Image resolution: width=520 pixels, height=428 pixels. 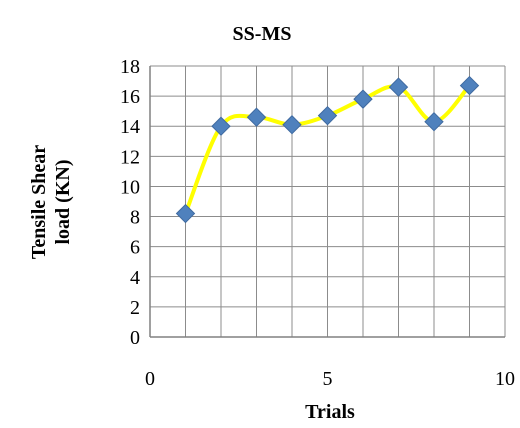 What do you see at coordinates (130, 187) in the screenshot?
I see `y-tick-label: 10` at bounding box center [130, 187].